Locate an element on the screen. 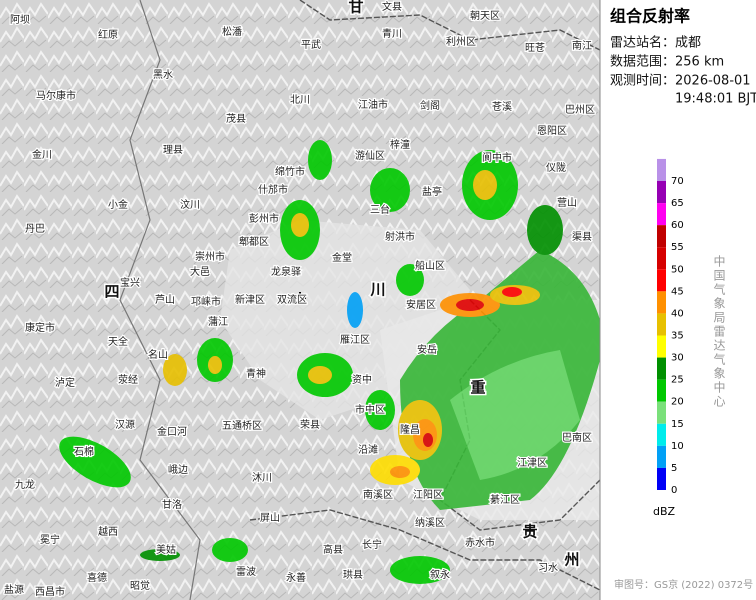 The height and width of the screenshot is (600, 756). legend-tick-label: 30 is located at coordinates (677, 358).